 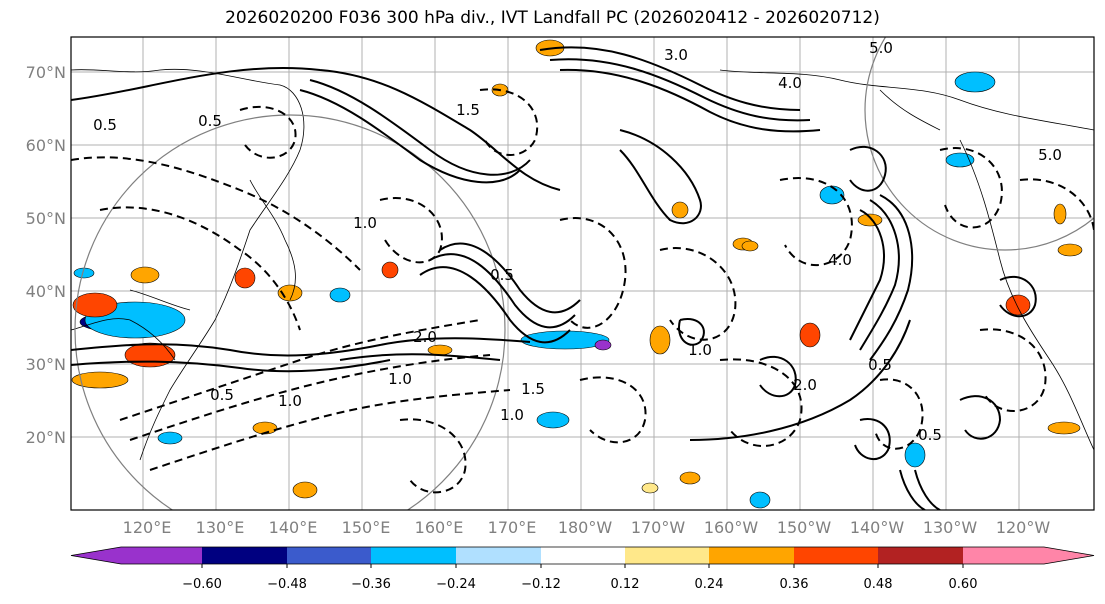 What do you see at coordinates (676, 55) in the screenshot?
I see `contour-label: 3.0` at bounding box center [676, 55].